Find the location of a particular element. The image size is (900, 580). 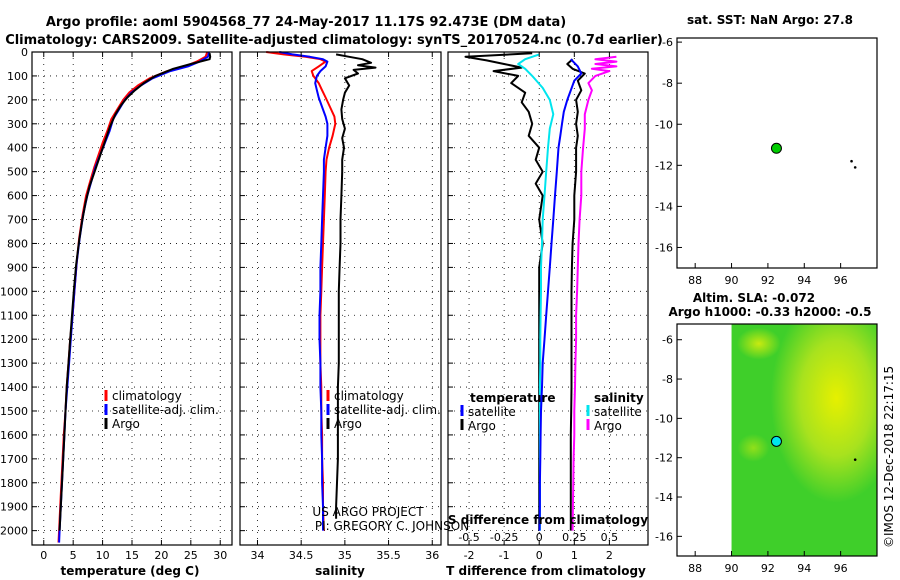

sla-map-subtitle: Argo h1000: -0.33 h2000: -0.5 is located at coordinates (769, 312).